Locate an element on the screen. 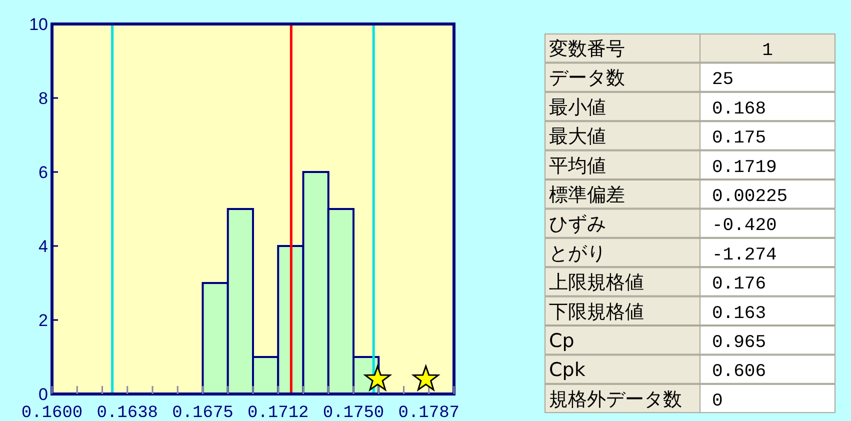 Image resolution: width=851 pixels, height=421 pixels. y-tick-label: 2 is located at coordinates (43, 320).